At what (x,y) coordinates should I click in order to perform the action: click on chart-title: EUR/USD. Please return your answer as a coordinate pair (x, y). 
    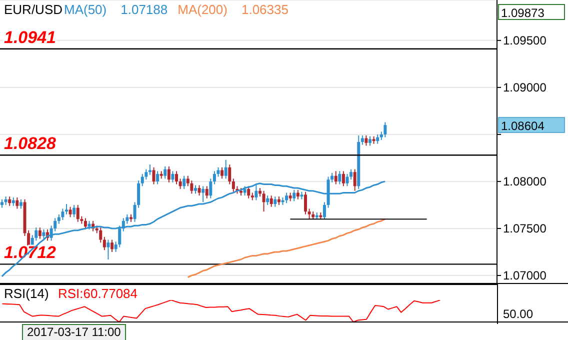
    Looking at the image, I should click on (33, 9).